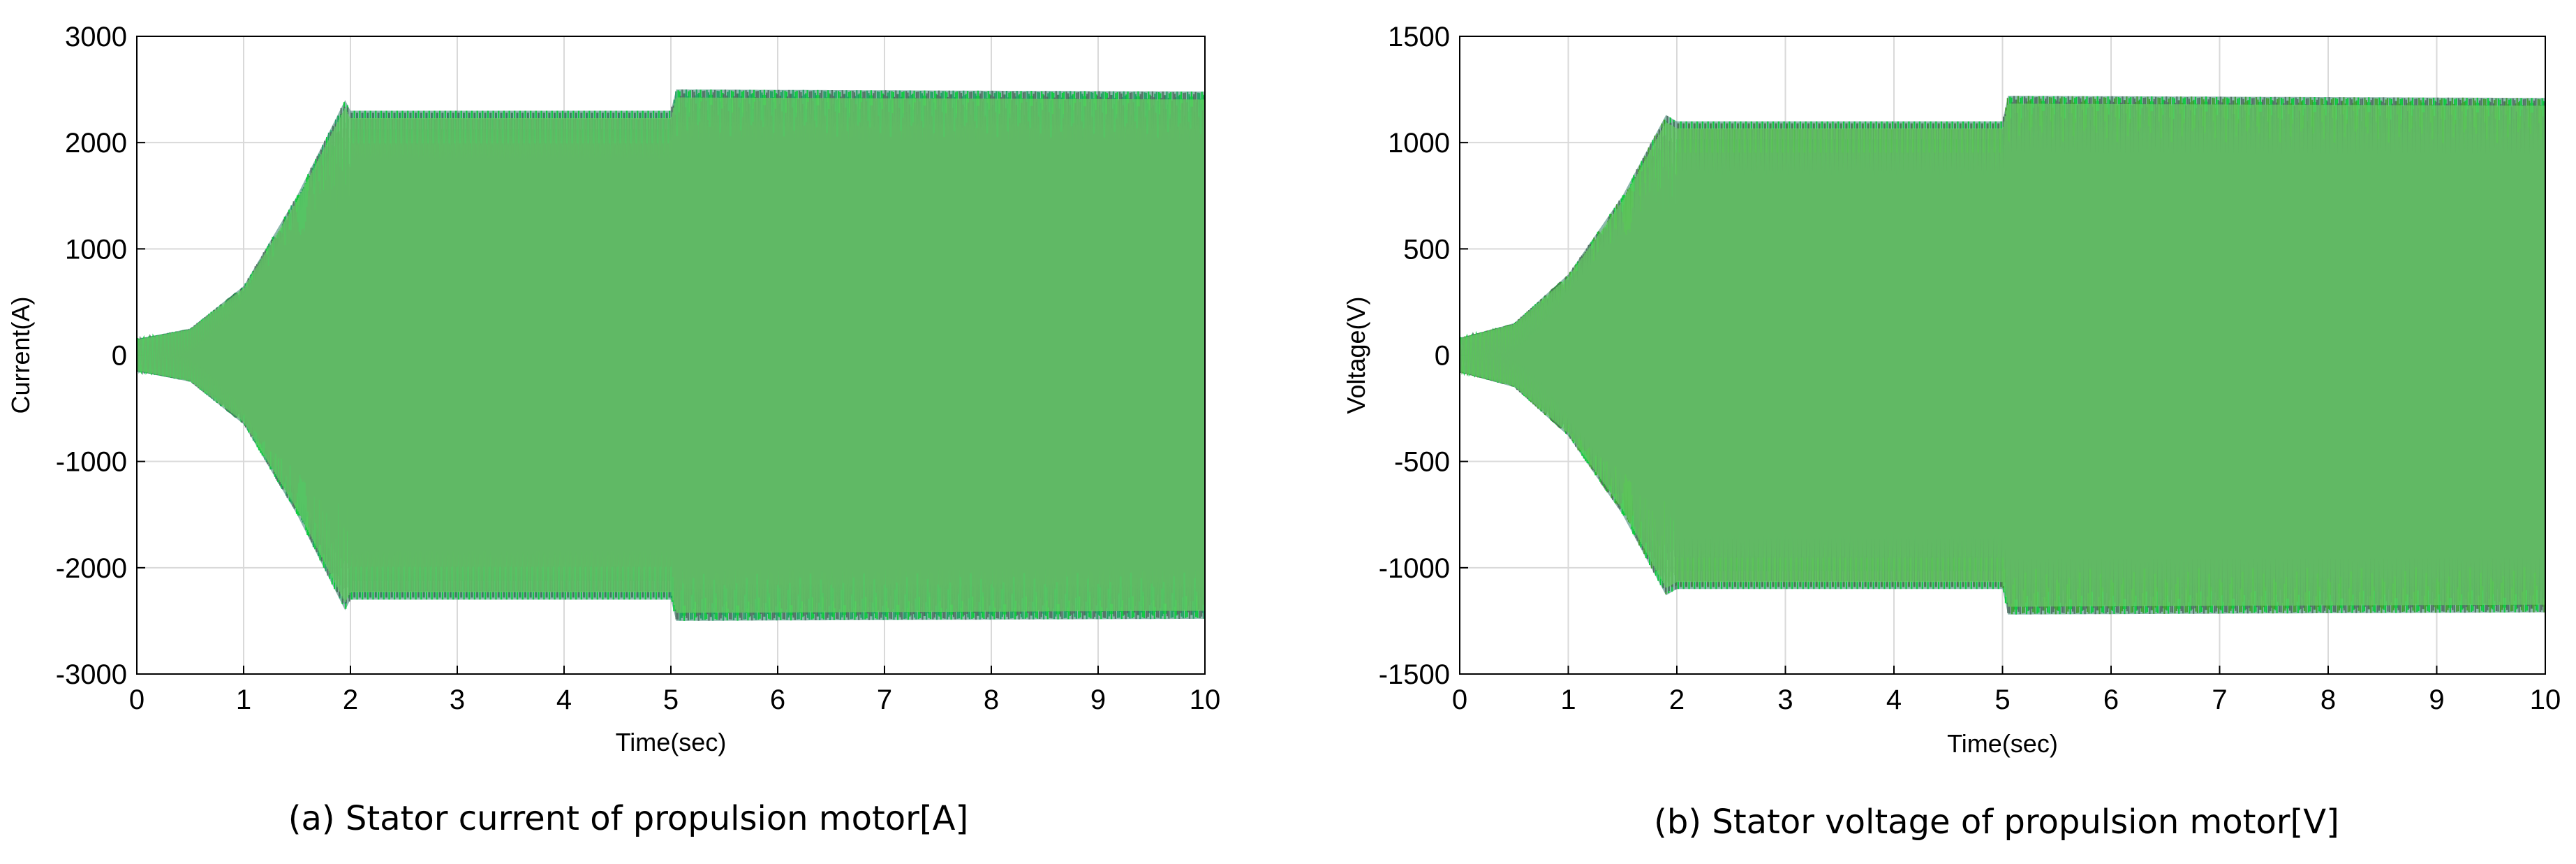  Describe the element at coordinates (1414, 674) in the screenshot. I see `y-tick-label: -1500` at that location.